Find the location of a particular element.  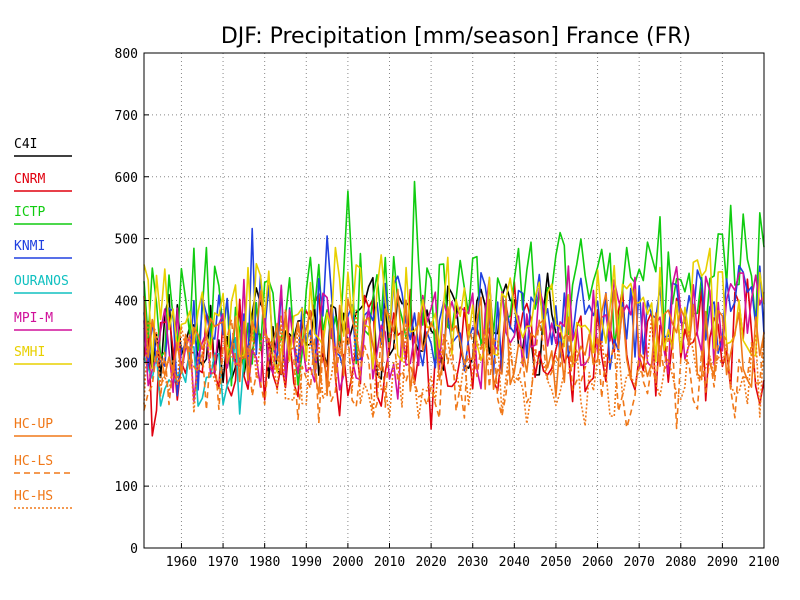

y-tick-label: 500 is located at coordinates (126, 240).